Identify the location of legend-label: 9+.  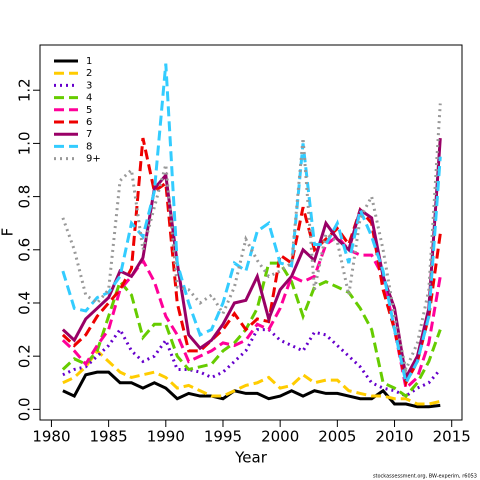
(93, 159).